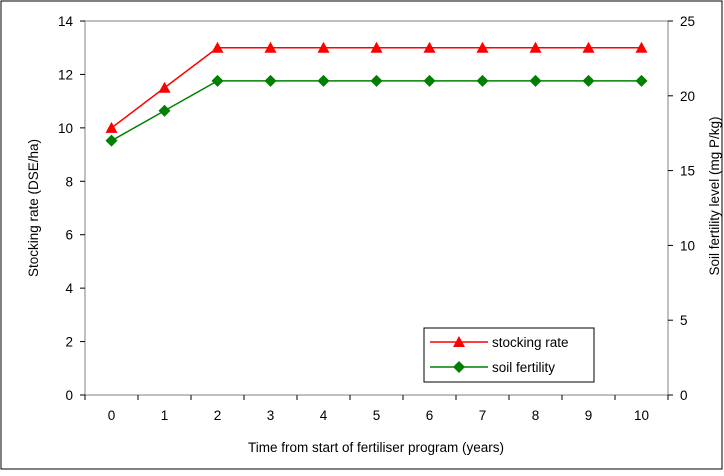 The image size is (724, 476). What do you see at coordinates (66, 21) in the screenshot?
I see `y-left-tick-label: 14` at bounding box center [66, 21].